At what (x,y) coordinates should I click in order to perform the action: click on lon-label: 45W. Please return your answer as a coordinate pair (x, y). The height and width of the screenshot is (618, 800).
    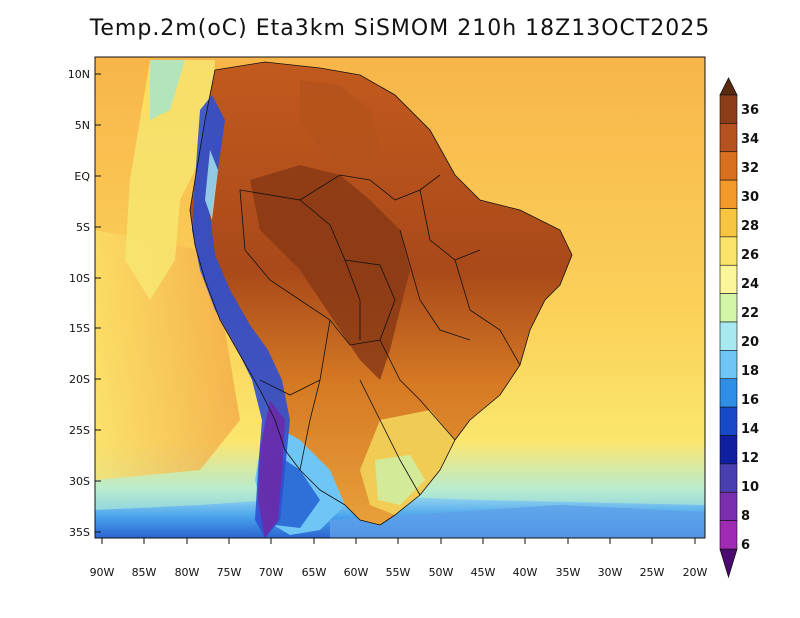
    Looking at the image, I should click on (483, 572).